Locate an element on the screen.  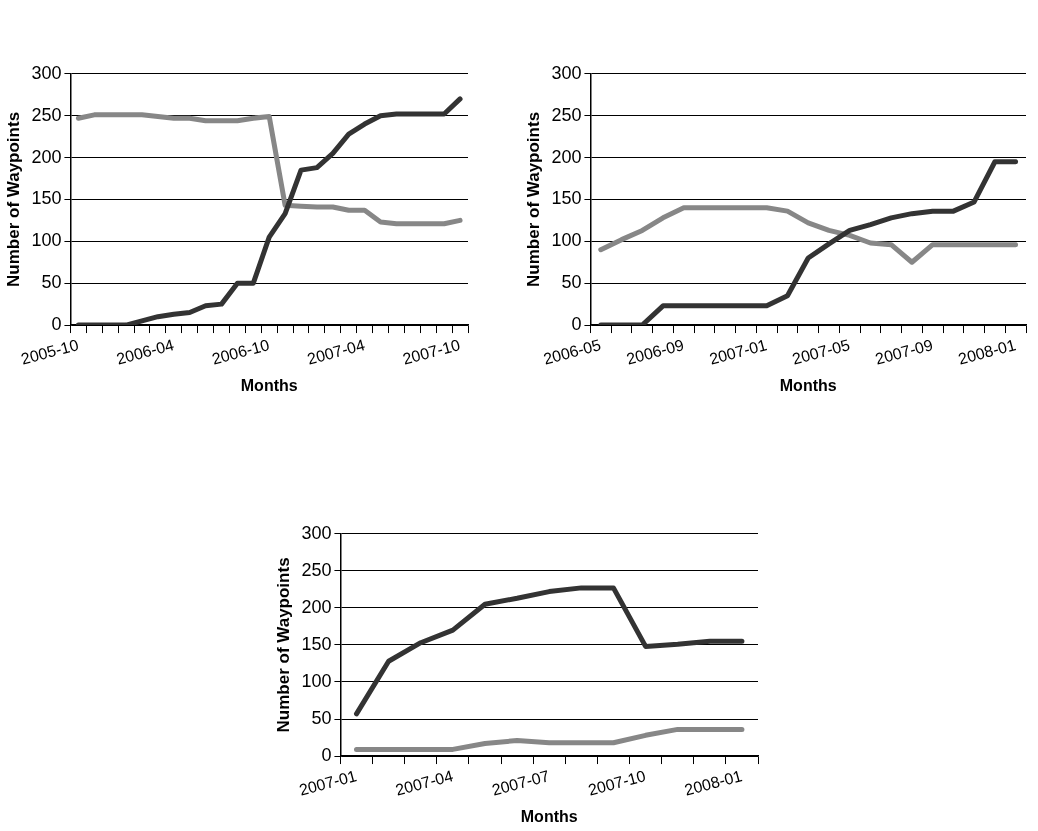
x-tick-label: 2006-04 is located at coordinates (145, 352).